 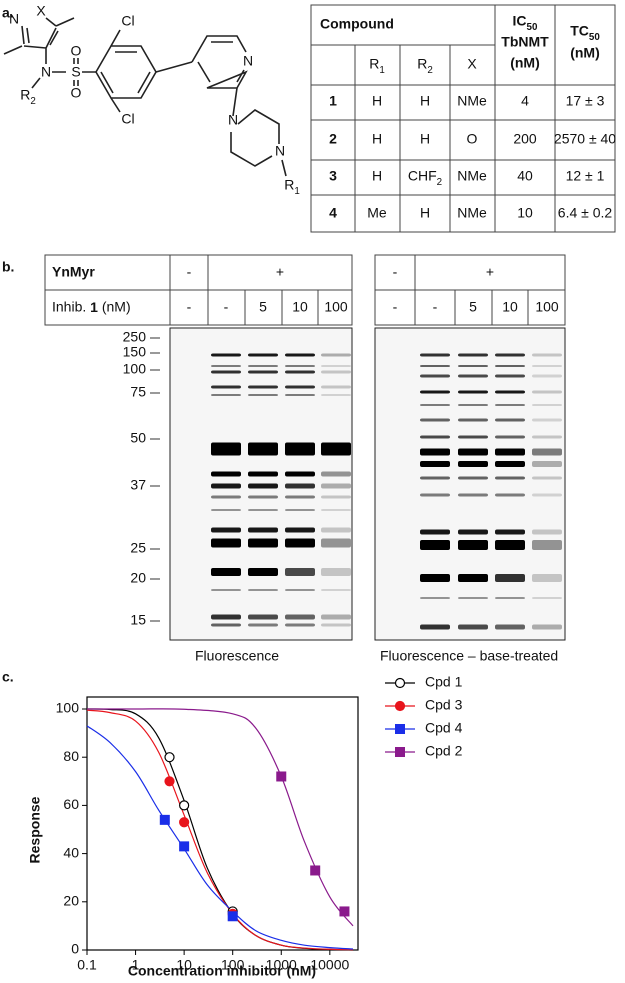 What do you see at coordinates (127, 21) in the screenshot?
I see `atom: Cl` at bounding box center [127, 21].